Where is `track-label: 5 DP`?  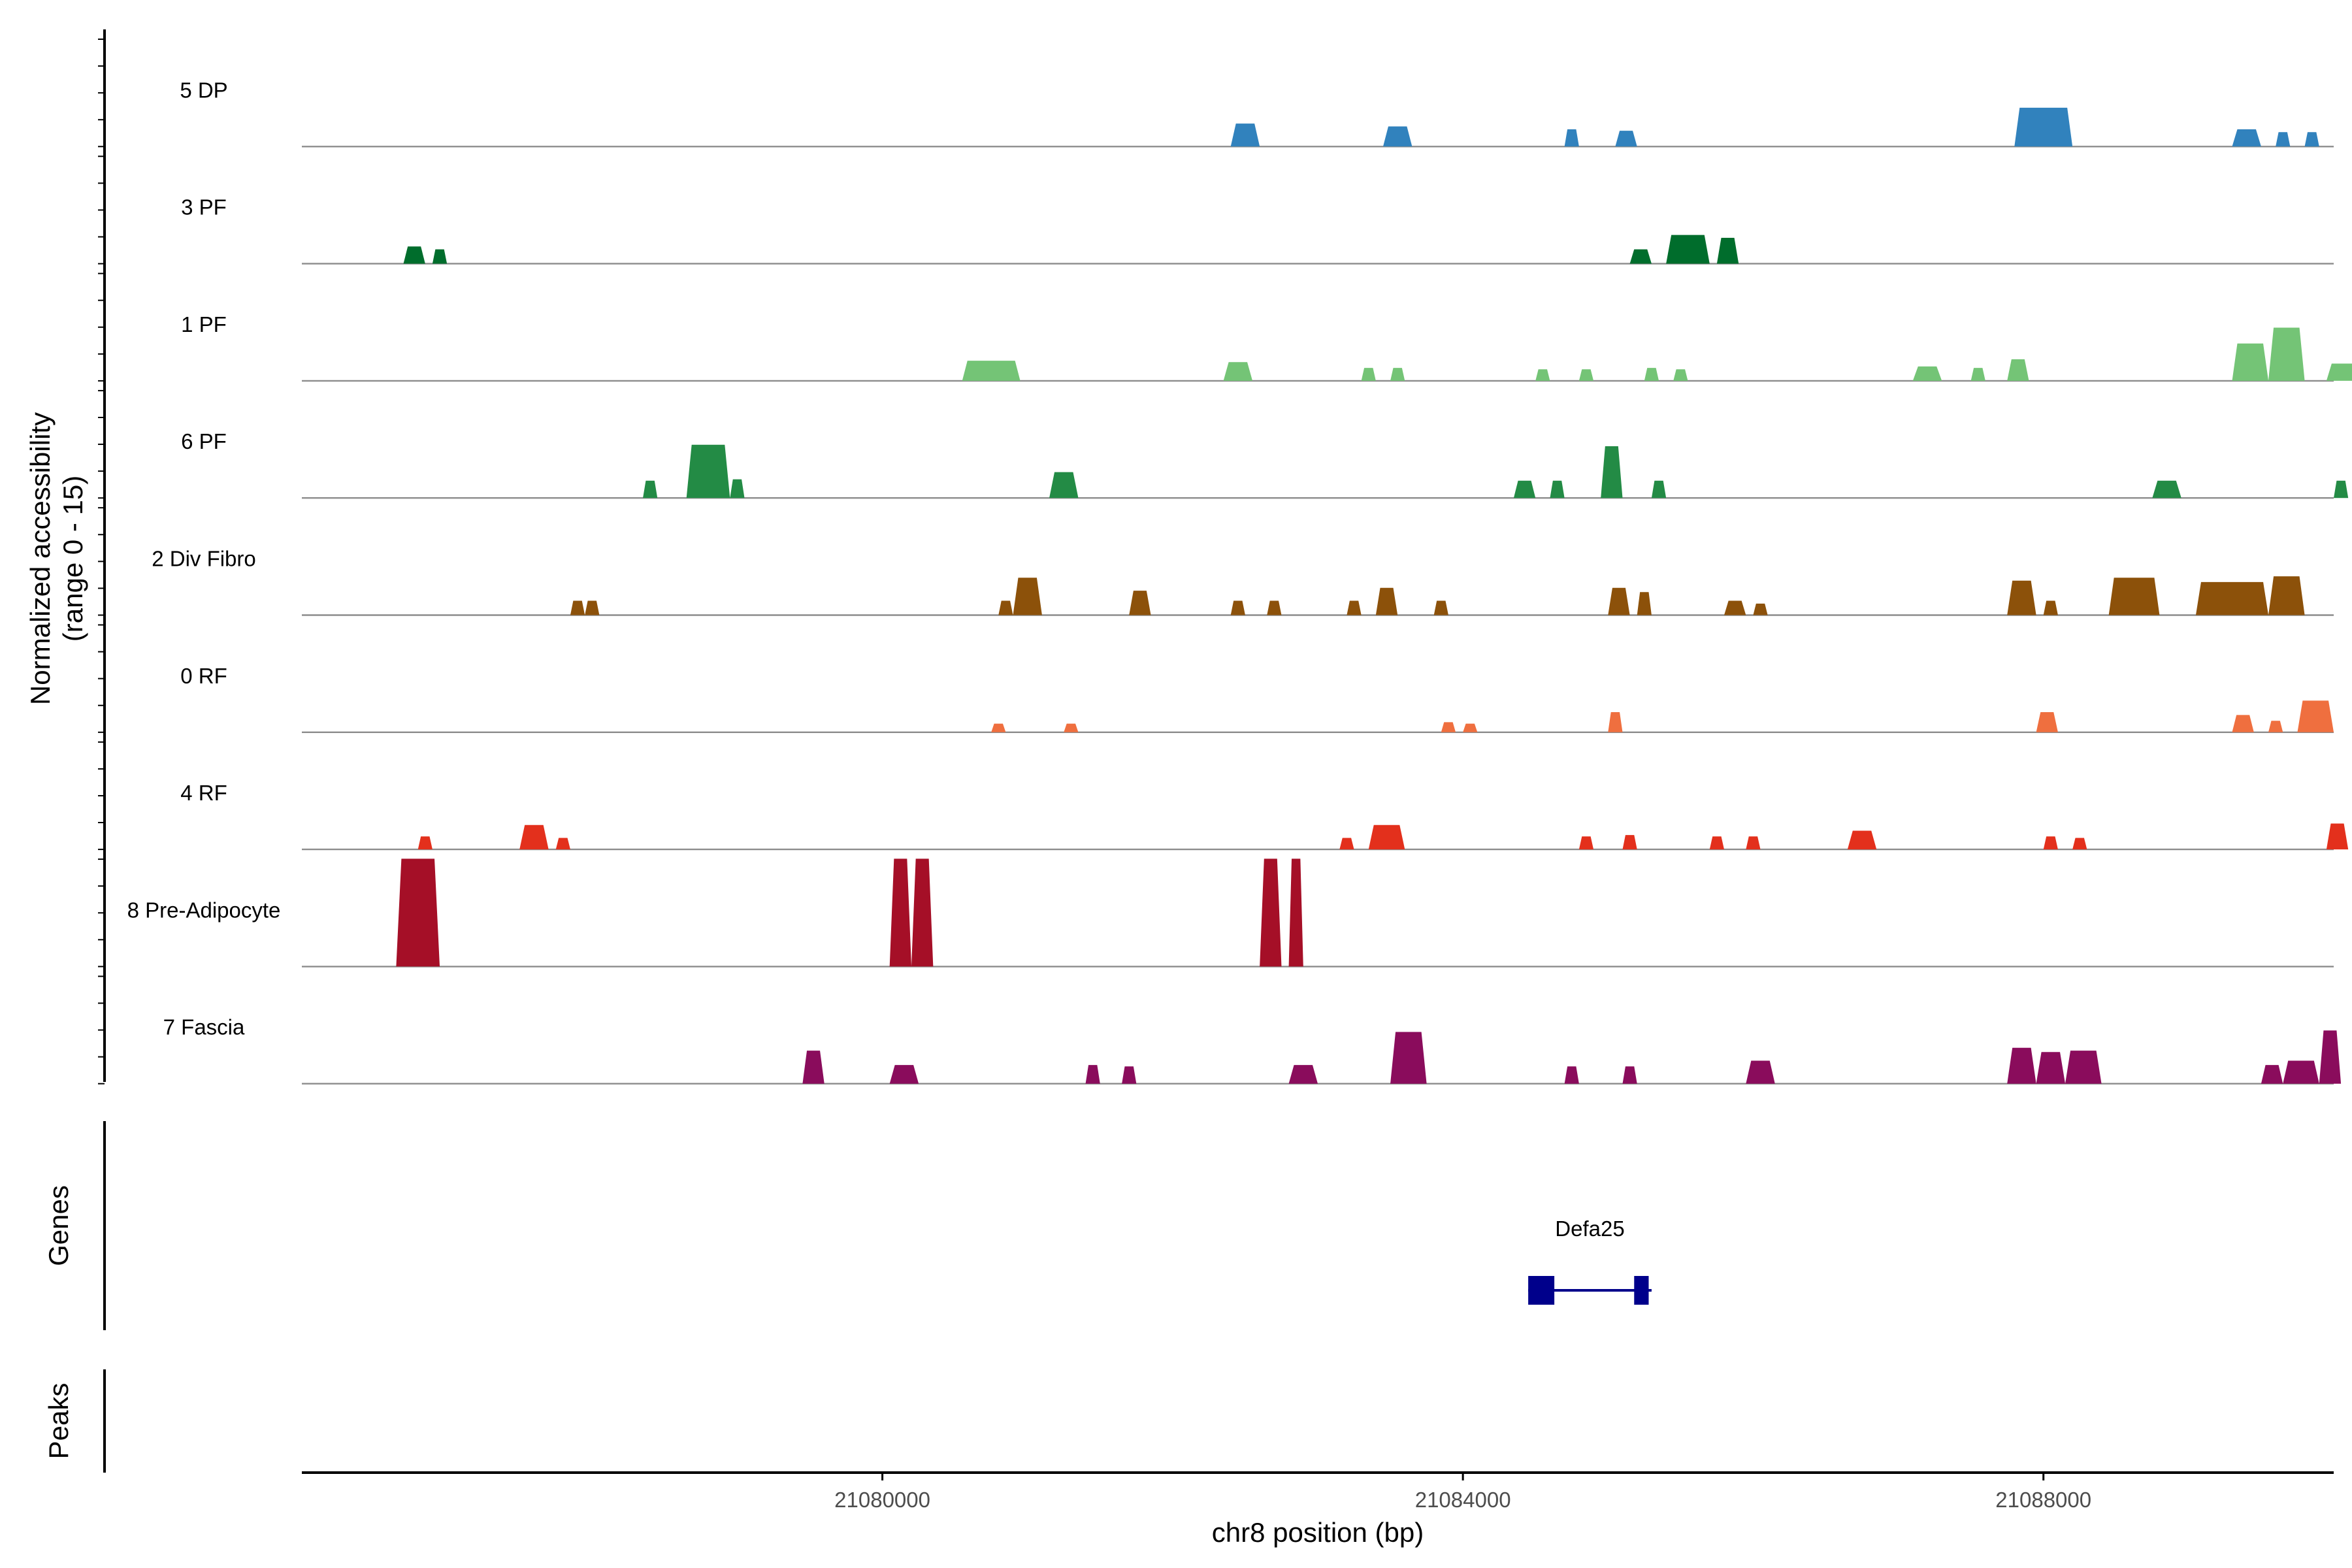 track-label: 5 DP is located at coordinates (203, 90).